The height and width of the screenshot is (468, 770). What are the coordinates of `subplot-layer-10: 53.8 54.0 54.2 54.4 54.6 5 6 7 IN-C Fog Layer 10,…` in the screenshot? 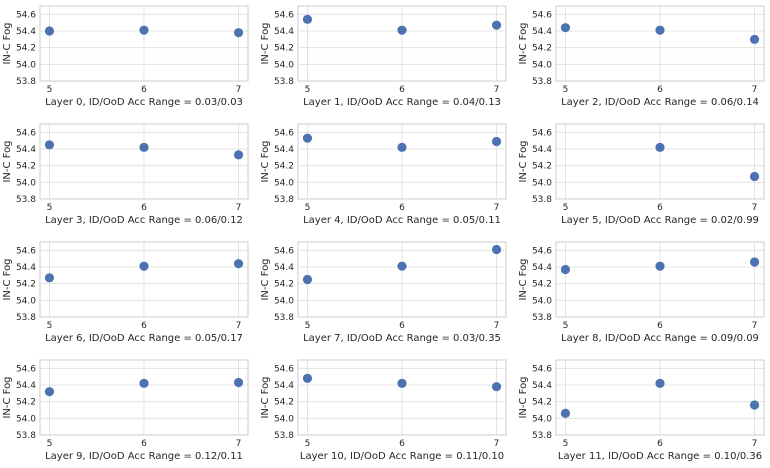 It's located at (383, 410).